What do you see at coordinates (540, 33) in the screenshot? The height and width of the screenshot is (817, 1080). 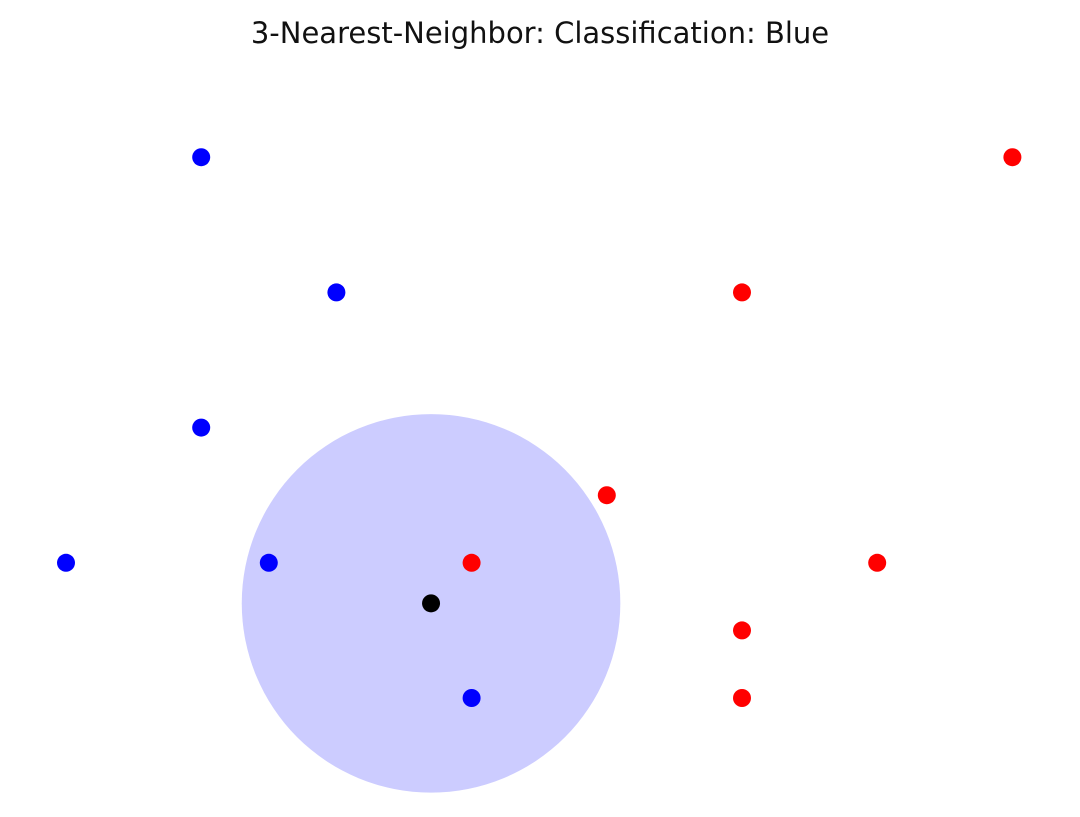 I see `chart-title: 3-Nearest-Neighbor: Classification: Blue` at bounding box center [540, 33].